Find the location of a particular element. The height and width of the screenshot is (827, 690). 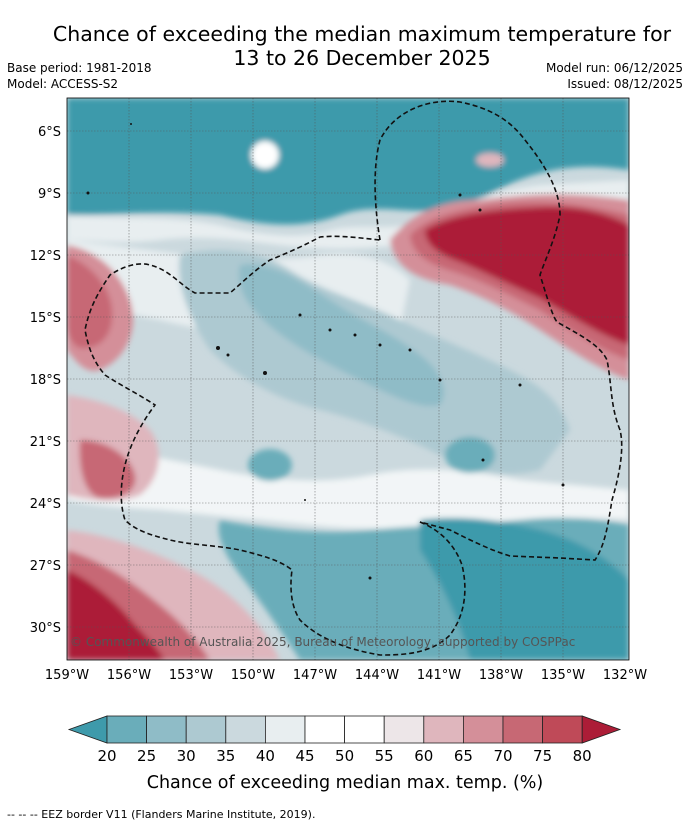

field-swcorner-core is located at coordinates (116, 615).